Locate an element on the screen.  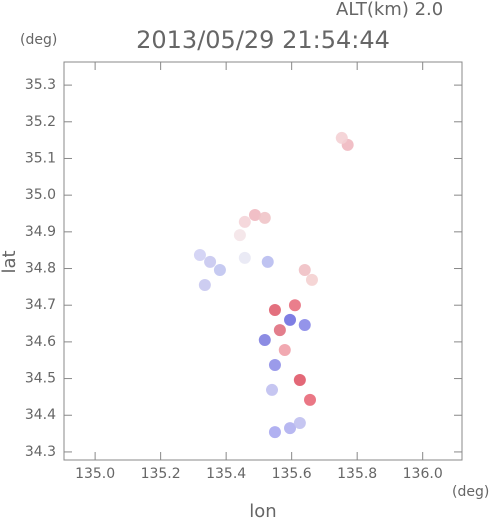
y-unit: (deg) is located at coordinates (38, 40).